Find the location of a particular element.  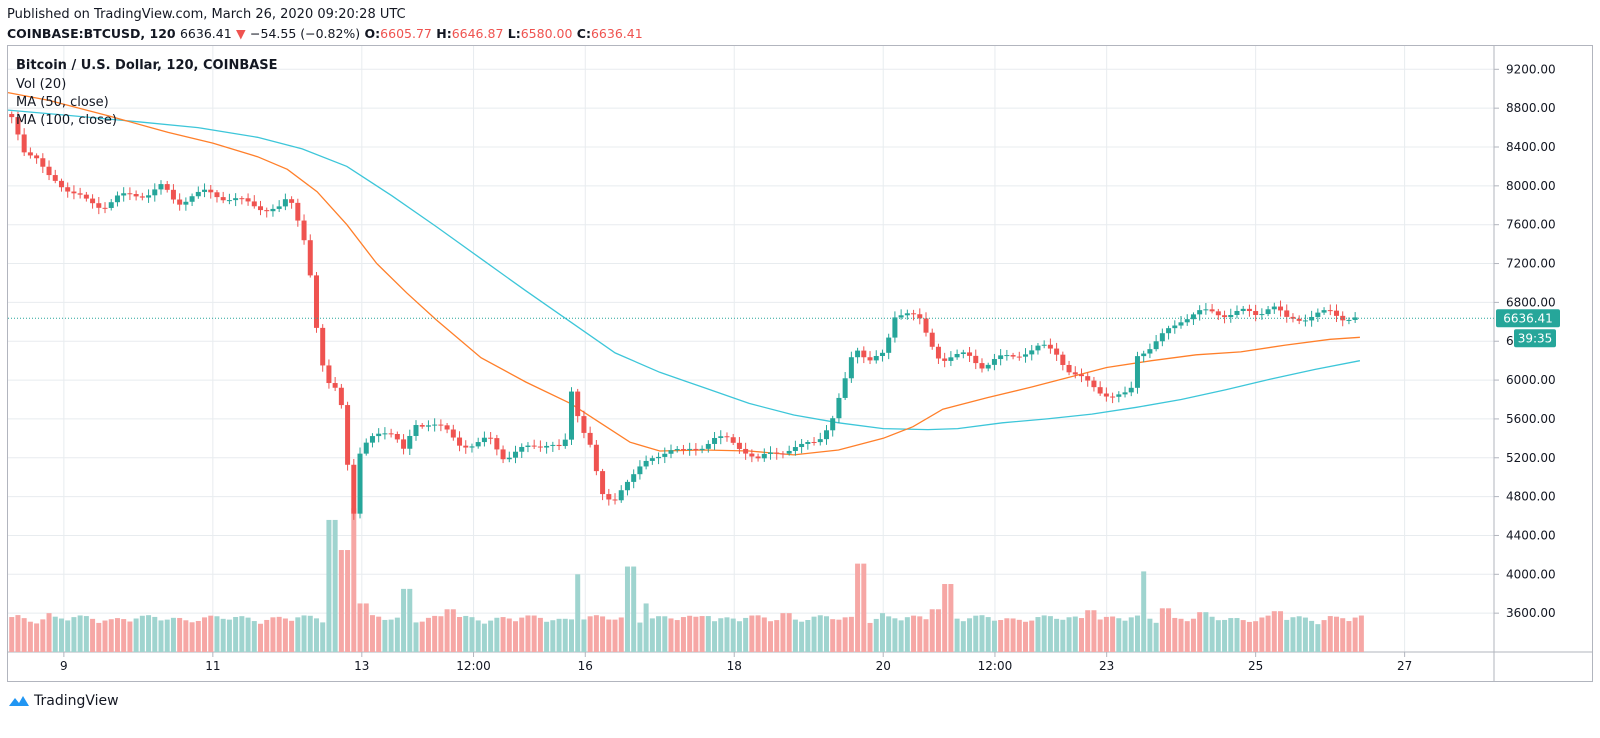

legend-ma100: MA (100, close) is located at coordinates (66, 120).